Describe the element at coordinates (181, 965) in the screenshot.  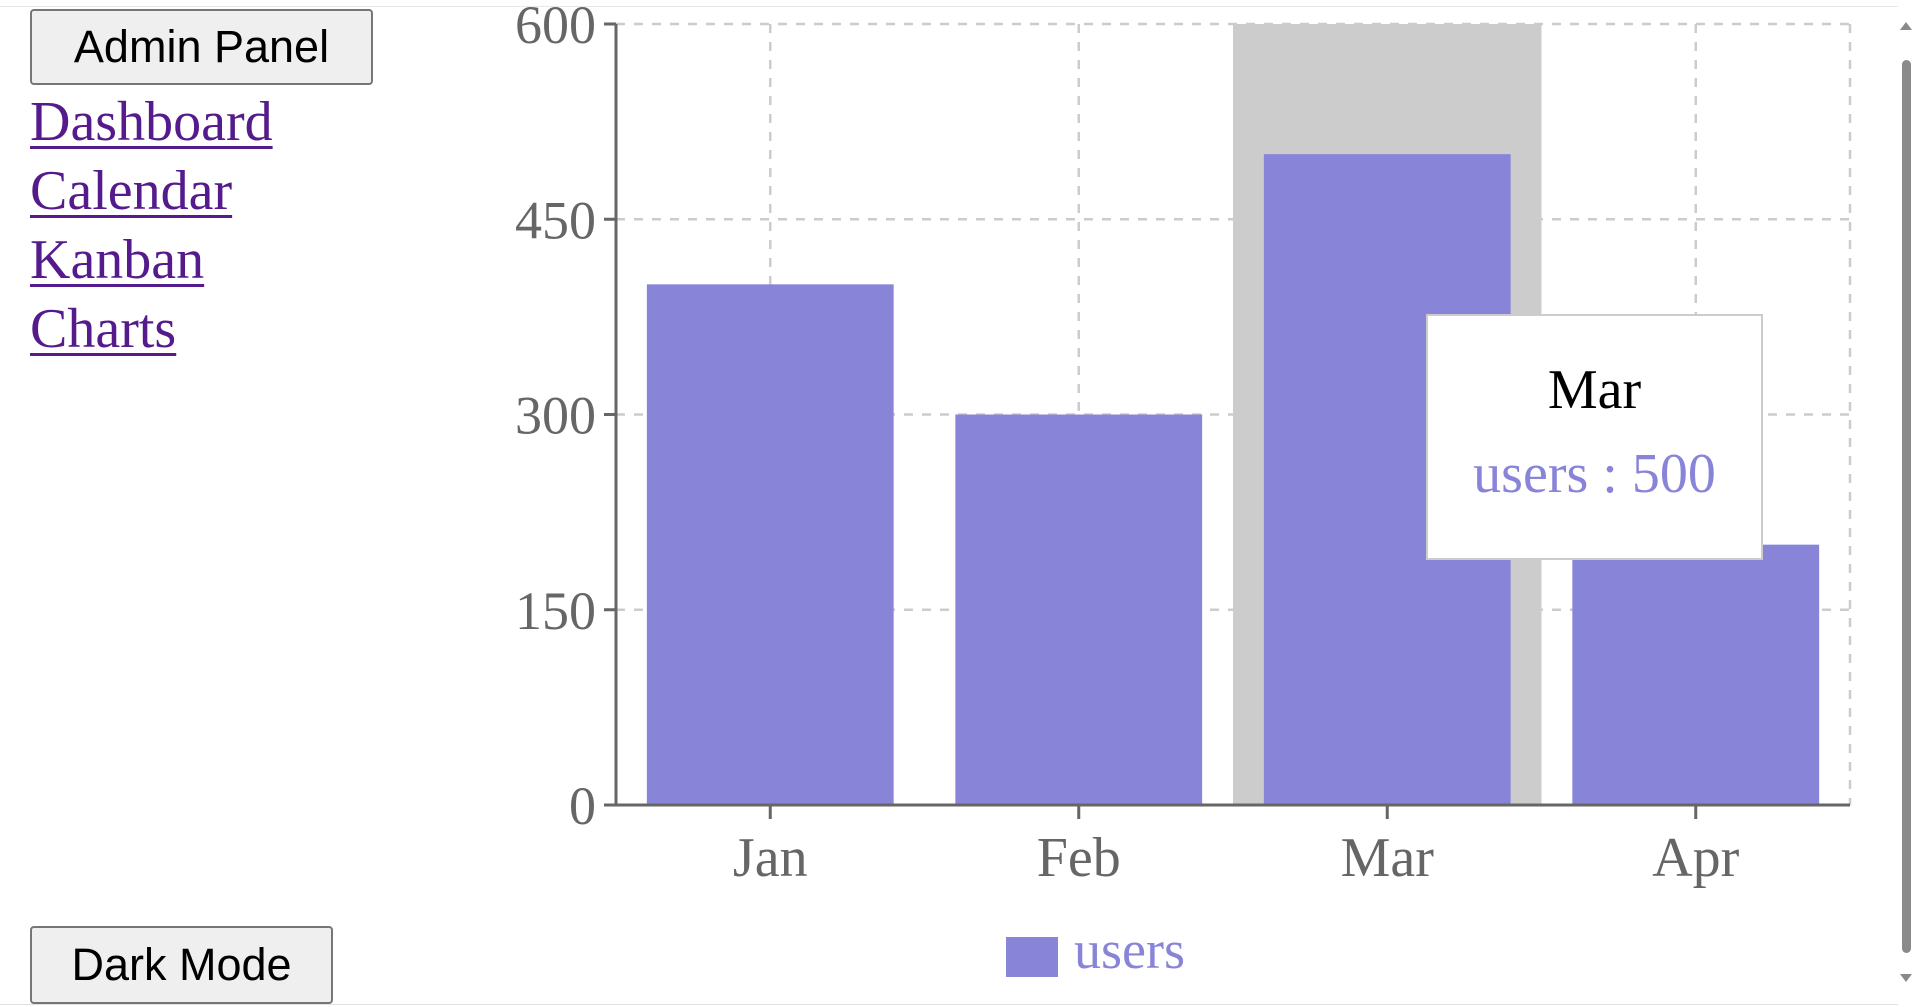
I see `dark-mode-button: Dark Mode` at that location.